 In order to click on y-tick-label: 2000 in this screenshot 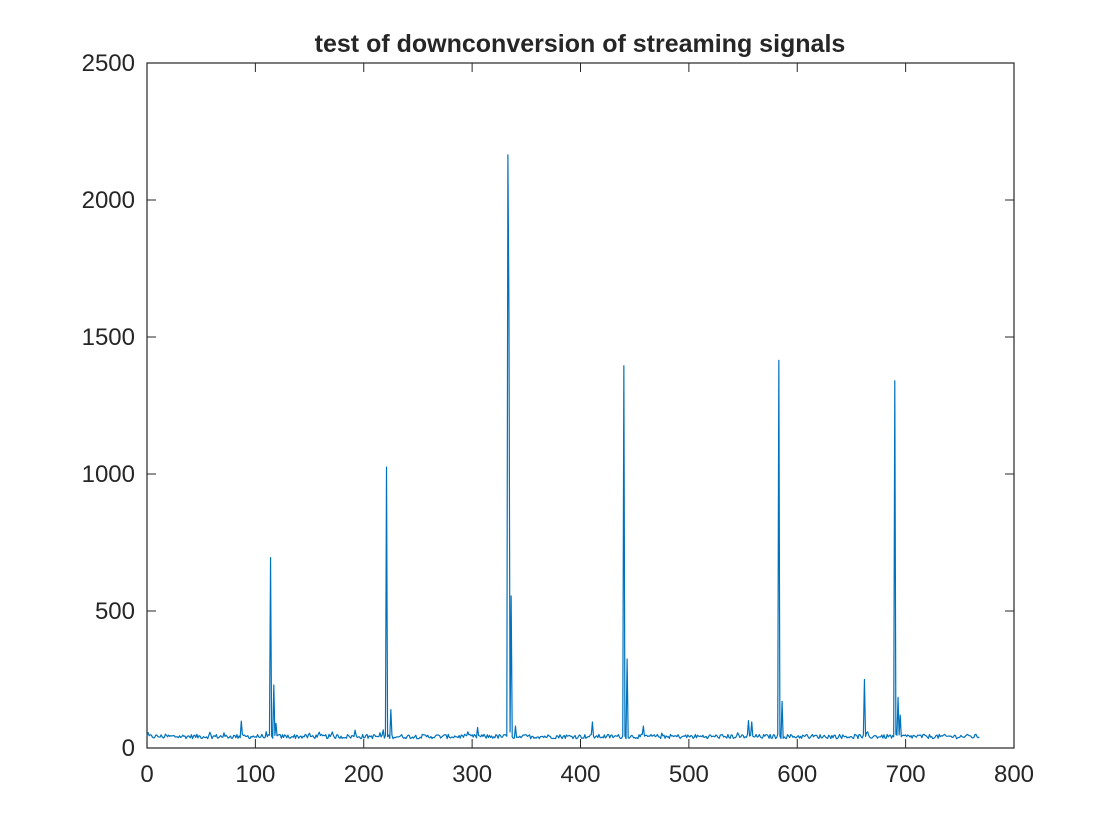, I will do `click(108, 200)`.